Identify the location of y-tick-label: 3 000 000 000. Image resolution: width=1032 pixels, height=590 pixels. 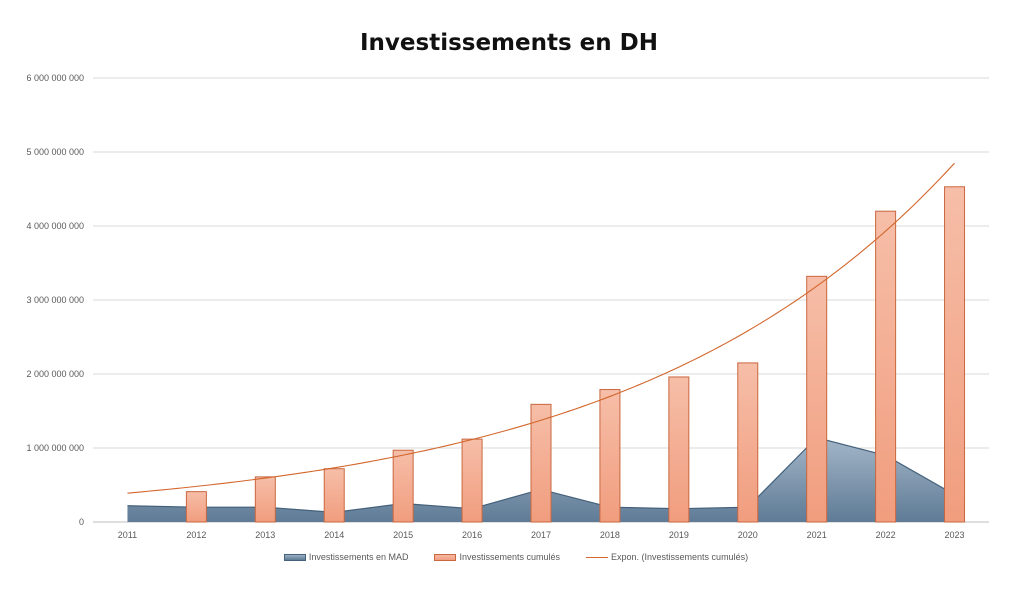
(55, 300).